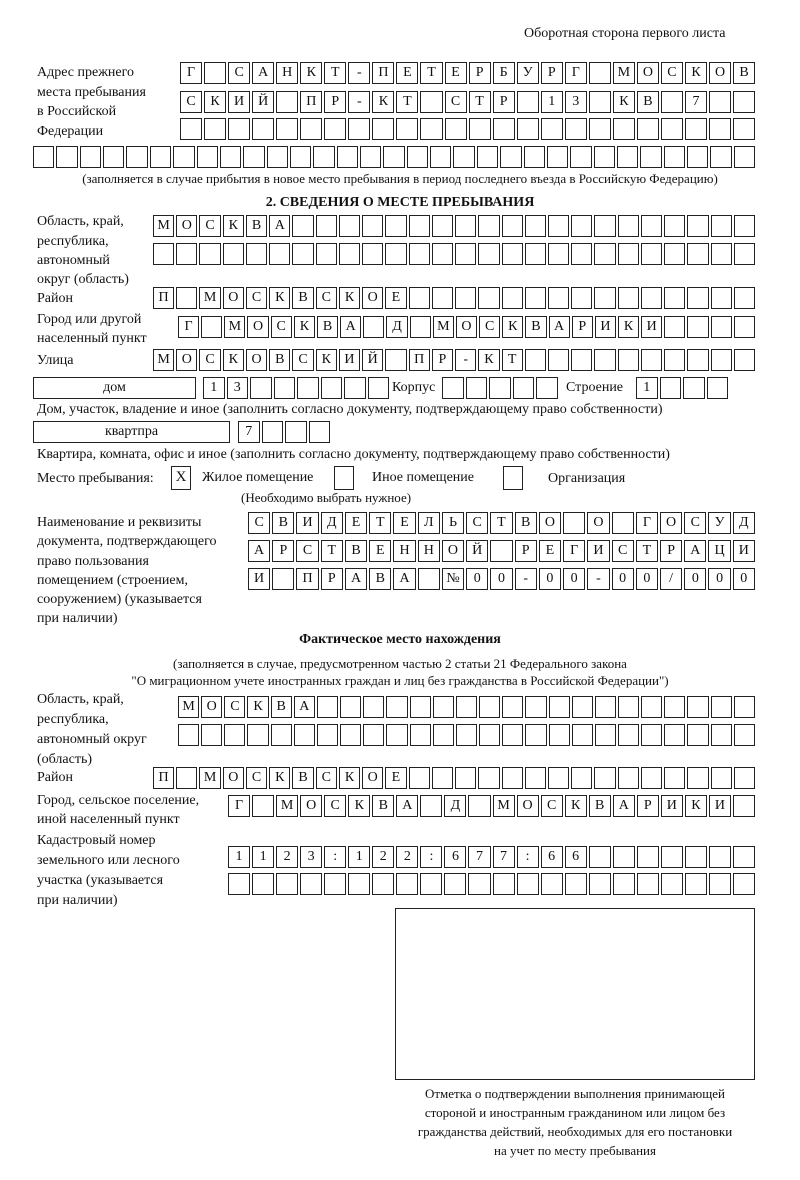 The width and height of the screenshot is (800, 1180). Describe the element at coordinates (466, 360) in the screenshot. I see `char-cell: -` at that location.